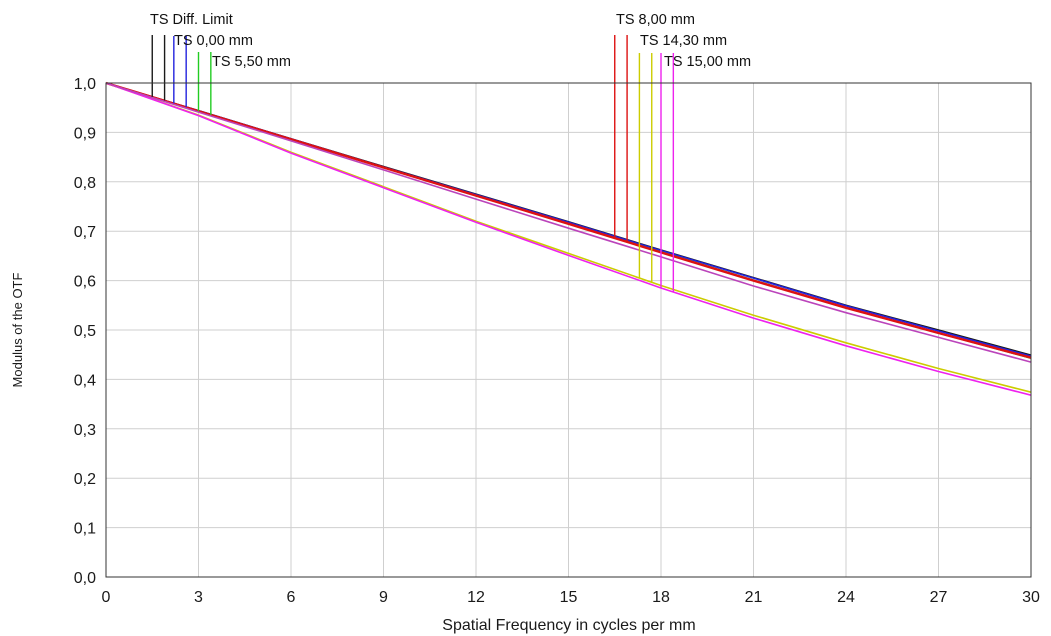  Describe the element at coordinates (655, 20) in the screenshot. I see `legend-label: TS 8,00 mm` at that location.